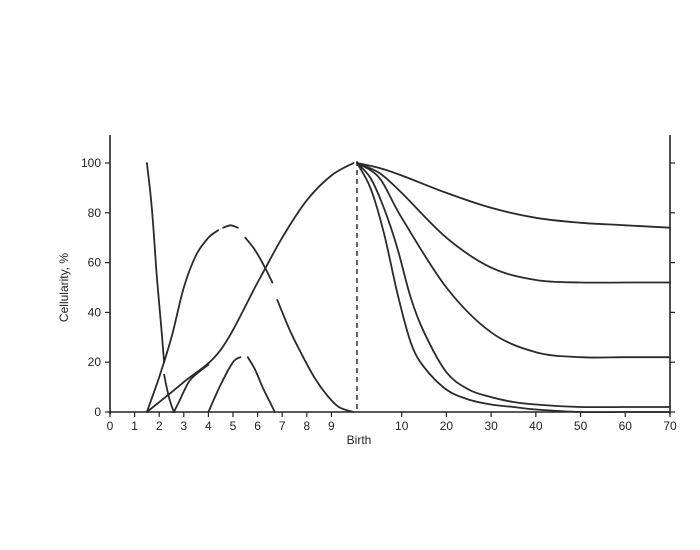 The height and width of the screenshot is (550, 700). What do you see at coordinates (670, 426) in the screenshot?
I see `x-tick-label: 70` at bounding box center [670, 426].